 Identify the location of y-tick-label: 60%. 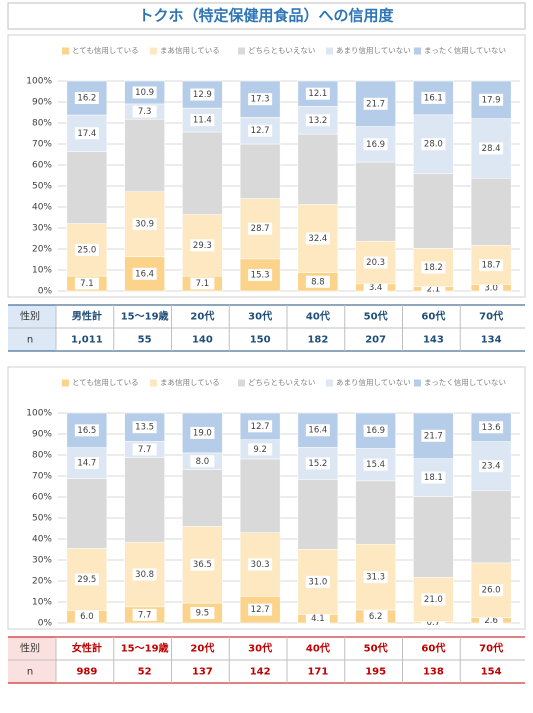
(42, 498).